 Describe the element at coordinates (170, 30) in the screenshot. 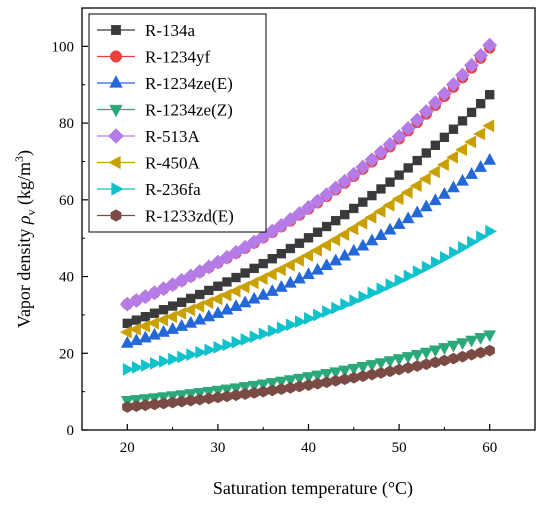

I see `legend-label: R-134a` at that location.